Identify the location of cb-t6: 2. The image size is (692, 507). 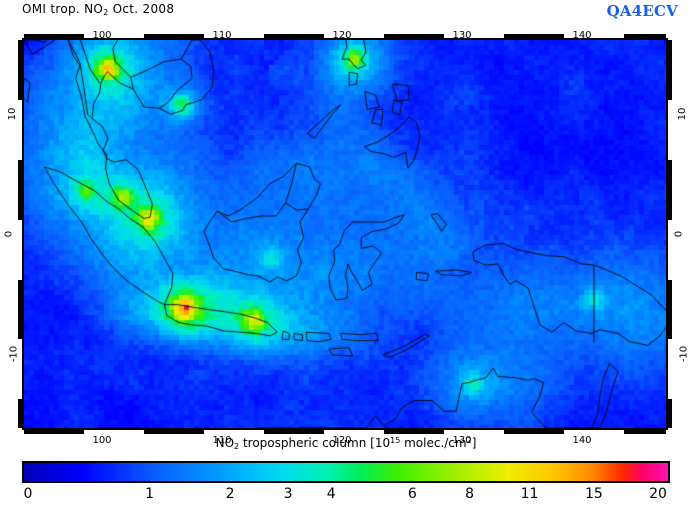
(469, 440).